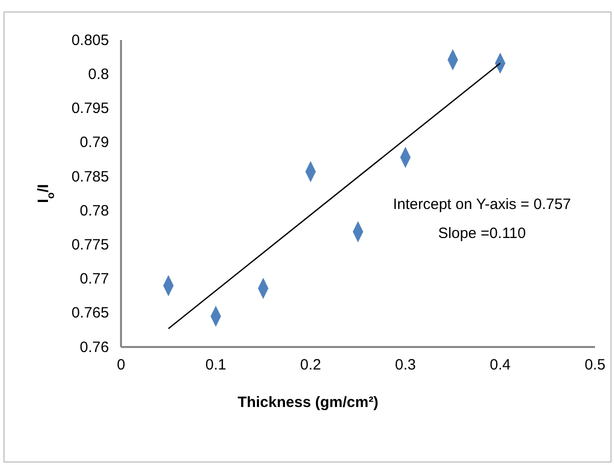  What do you see at coordinates (94, 211) in the screenshot?
I see `y-tick-label: 0.78` at bounding box center [94, 211].